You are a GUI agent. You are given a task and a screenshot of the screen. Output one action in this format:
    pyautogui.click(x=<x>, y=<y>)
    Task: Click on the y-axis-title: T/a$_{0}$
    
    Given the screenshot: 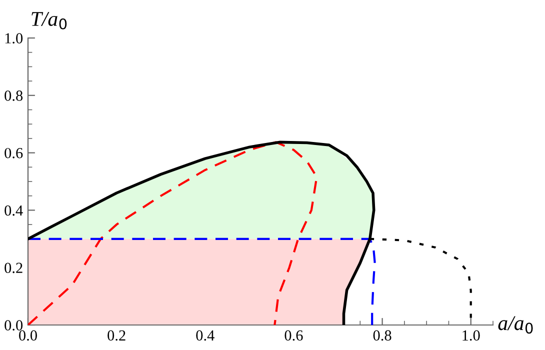 What is the action you would take?
    pyautogui.click(x=49, y=21)
    